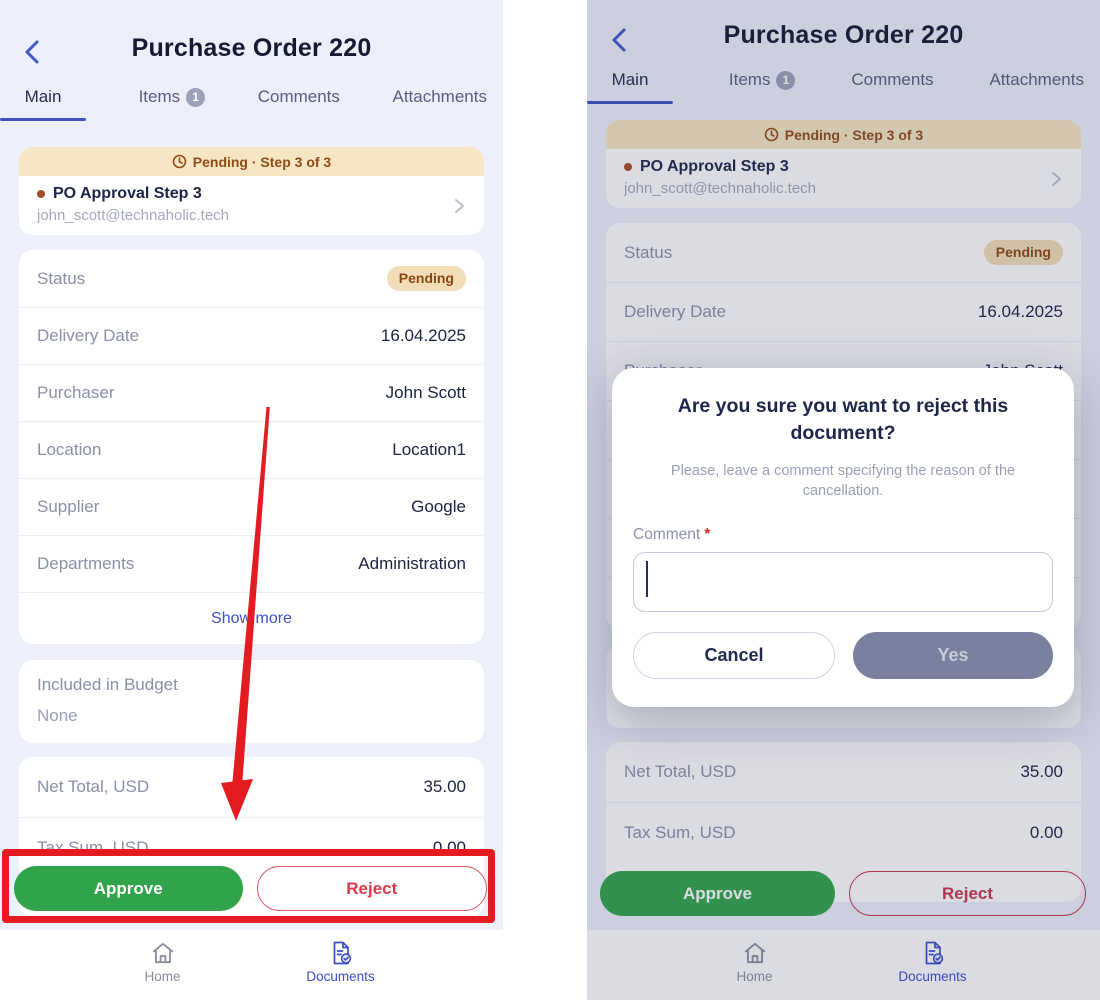 The width and height of the screenshot is (1100, 1000). I want to click on dialog-buttons: Cancel Yes, so click(843, 655).